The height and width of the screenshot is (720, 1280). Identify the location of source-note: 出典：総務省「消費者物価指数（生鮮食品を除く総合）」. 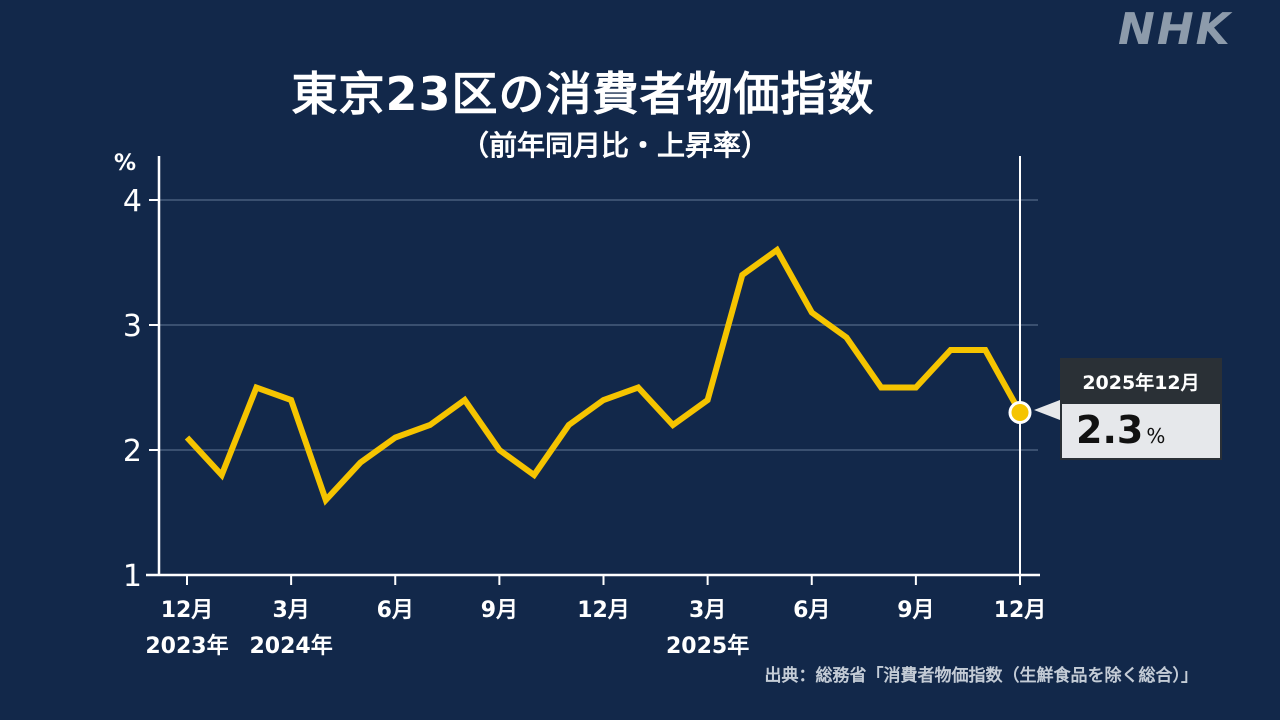
(981, 676).